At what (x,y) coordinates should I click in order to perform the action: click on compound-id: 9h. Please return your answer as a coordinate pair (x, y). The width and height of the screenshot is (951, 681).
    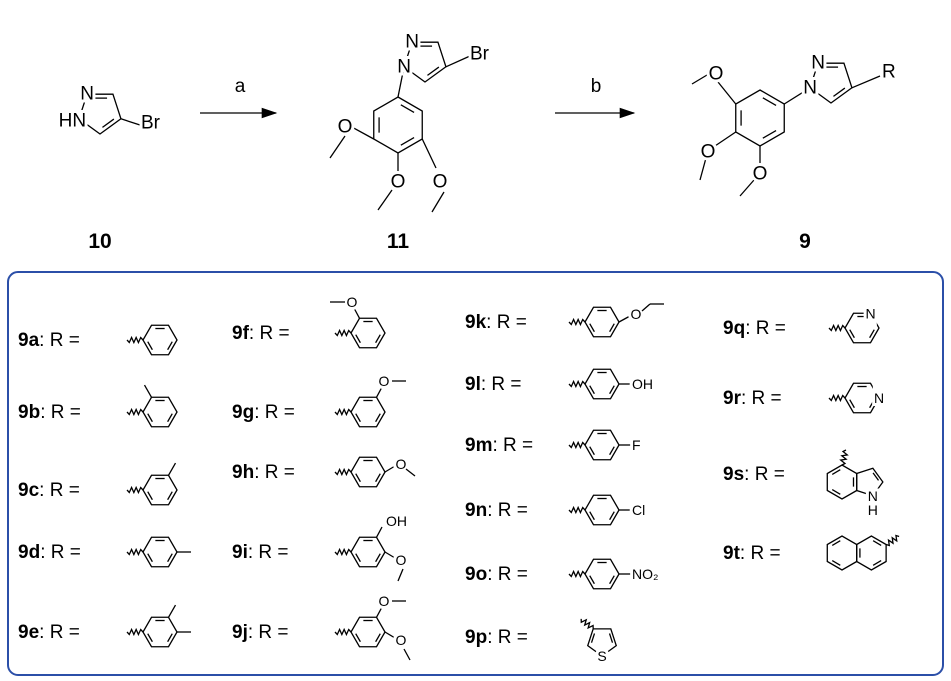
    Looking at the image, I should click on (243, 472).